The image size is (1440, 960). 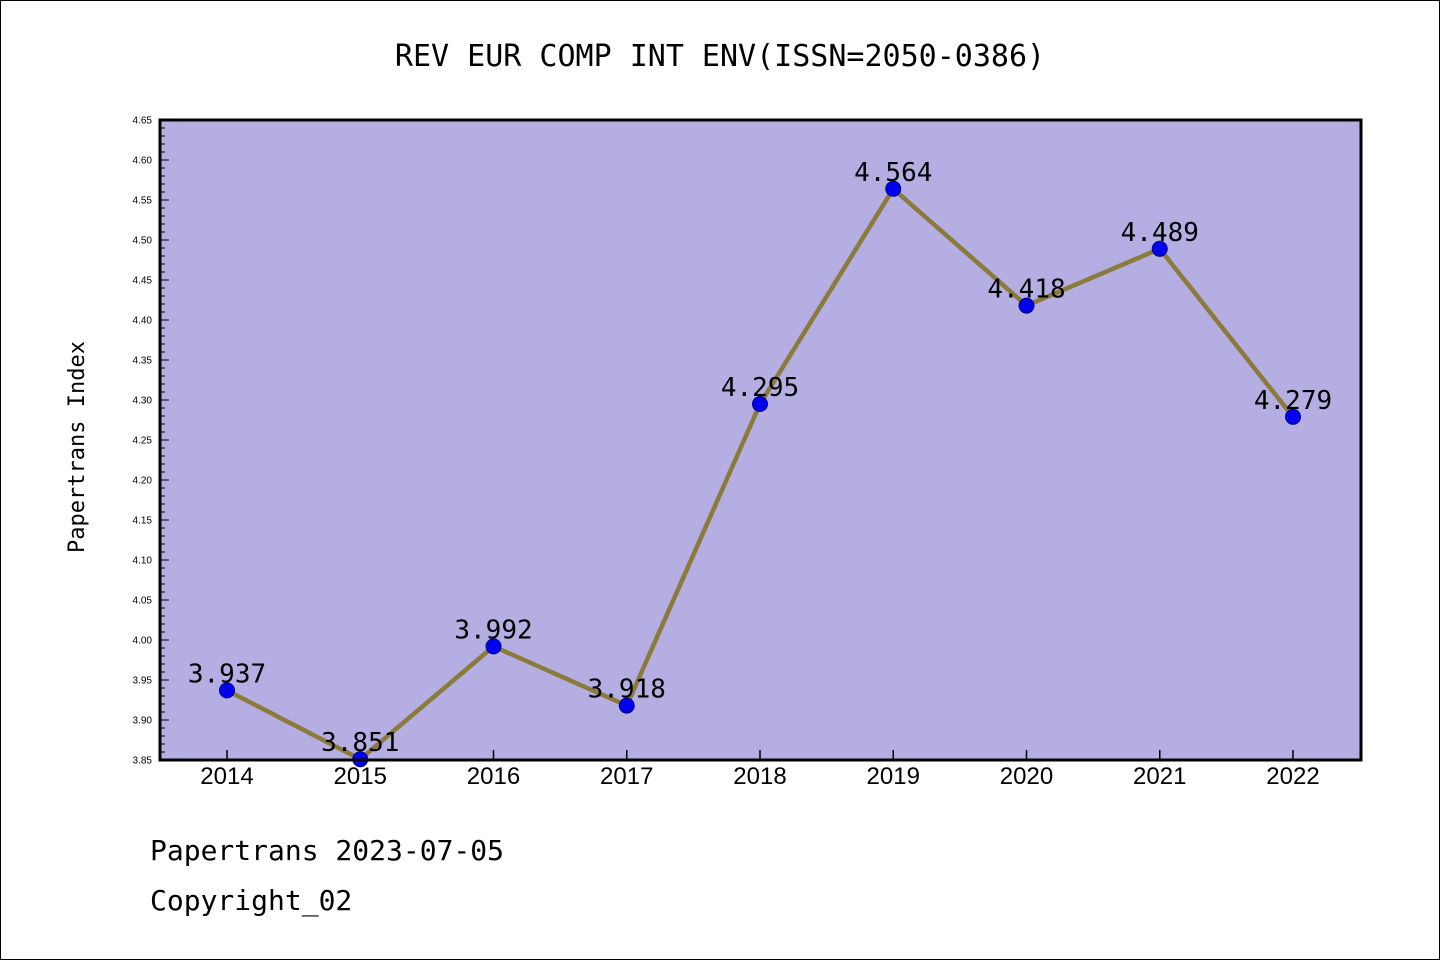 I want to click on data-label: 3.937, so click(x=227, y=674).